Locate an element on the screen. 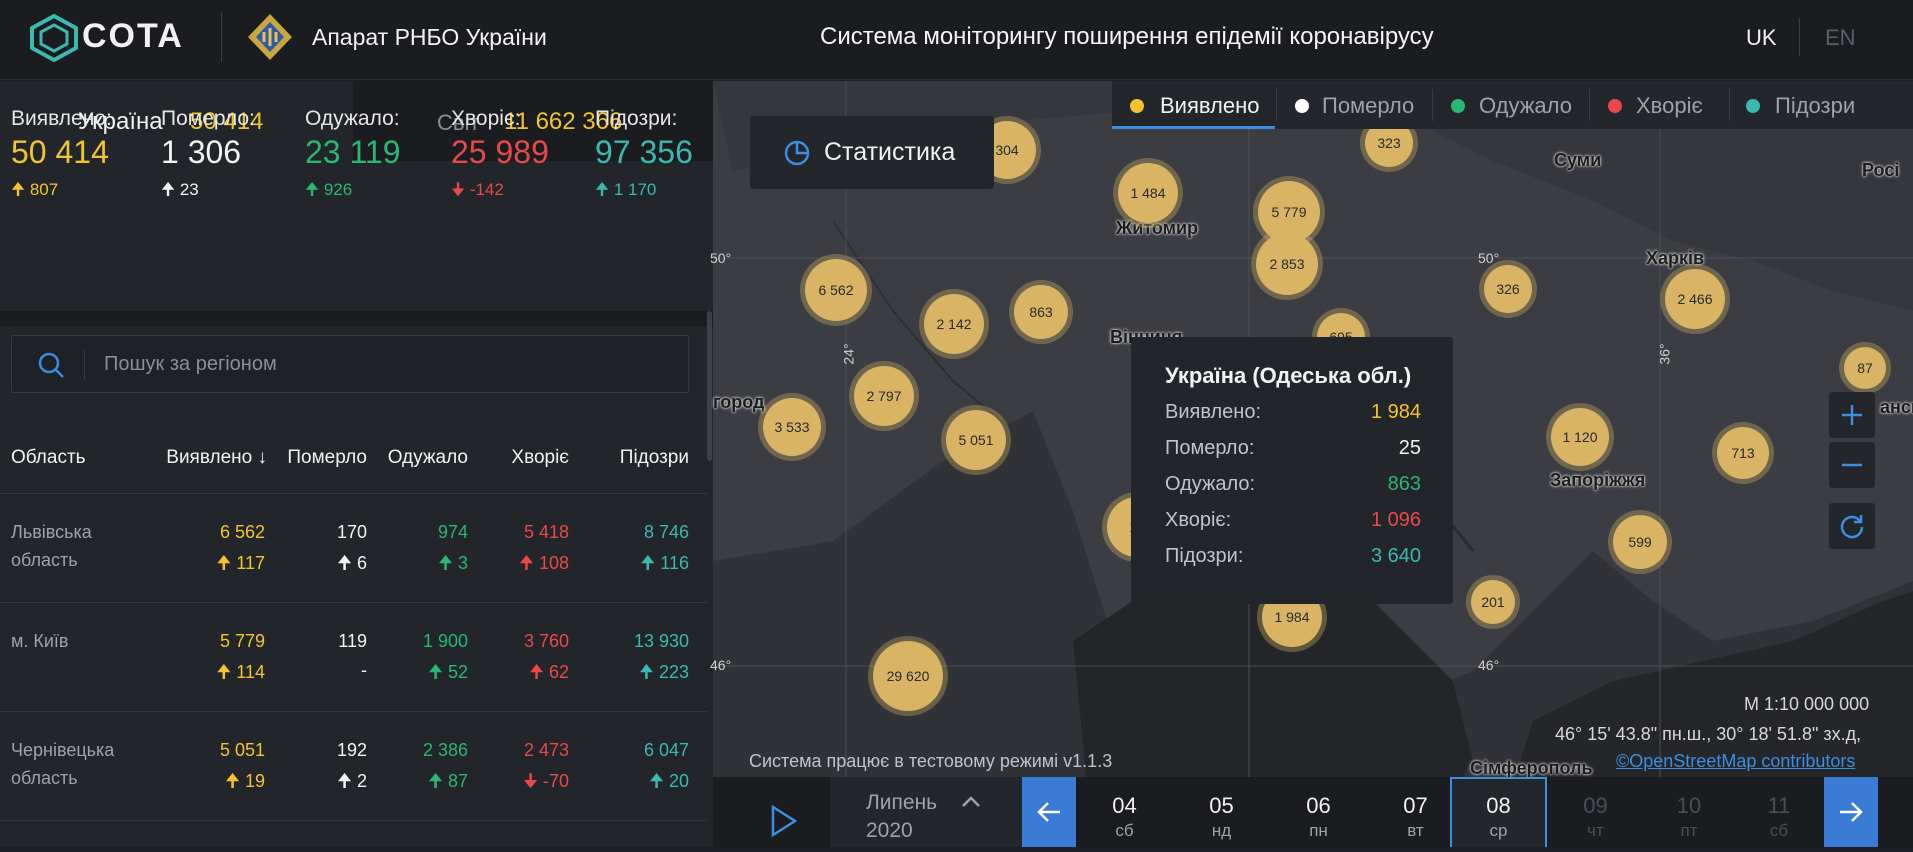 The height and width of the screenshot is (852, 1913). statistics-button: Статистика is located at coordinates (872, 152).